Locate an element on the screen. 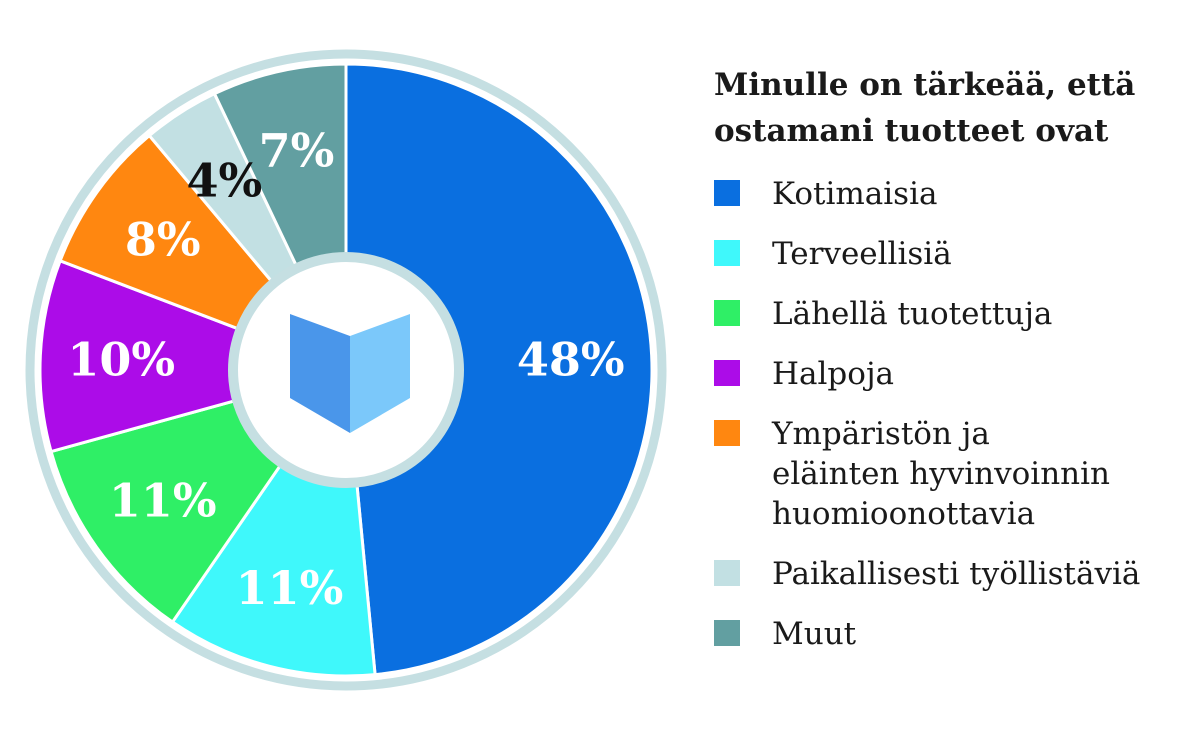  legend-item: Terveellisiä is located at coordinates (949, 254).